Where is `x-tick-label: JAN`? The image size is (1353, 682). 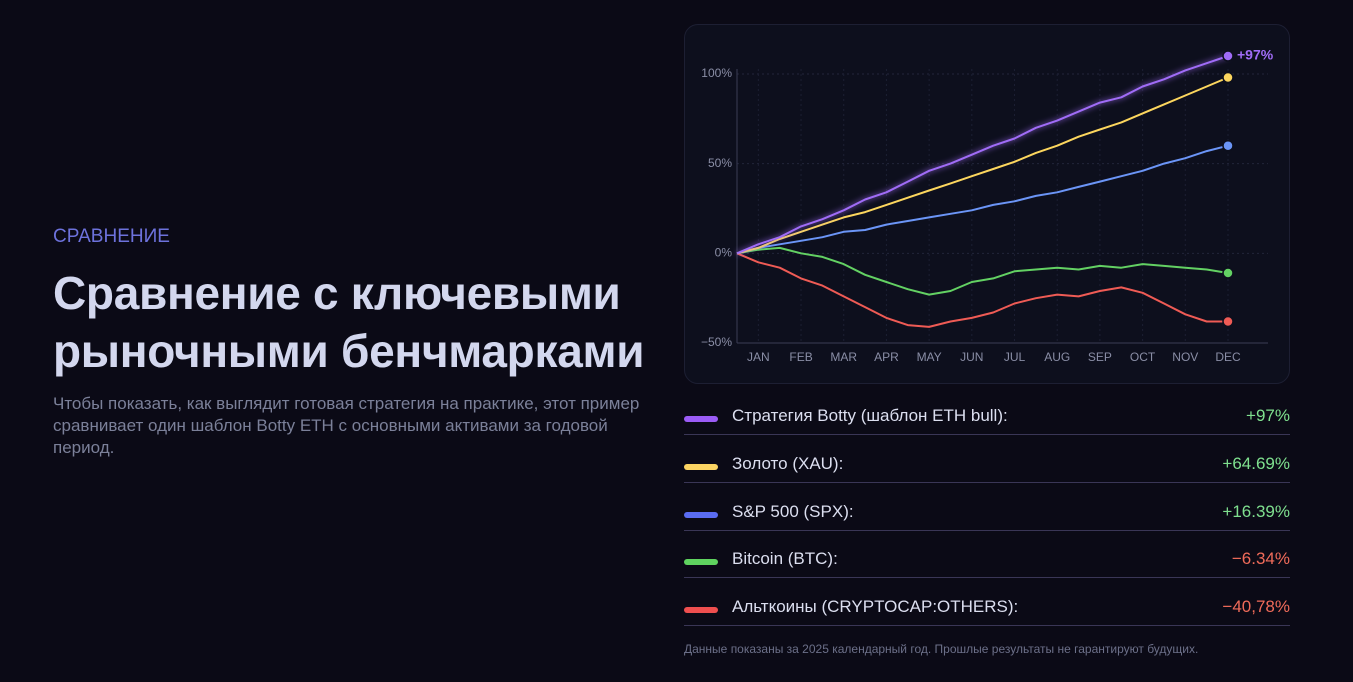 x-tick-label: JAN is located at coordinates (758, 357).